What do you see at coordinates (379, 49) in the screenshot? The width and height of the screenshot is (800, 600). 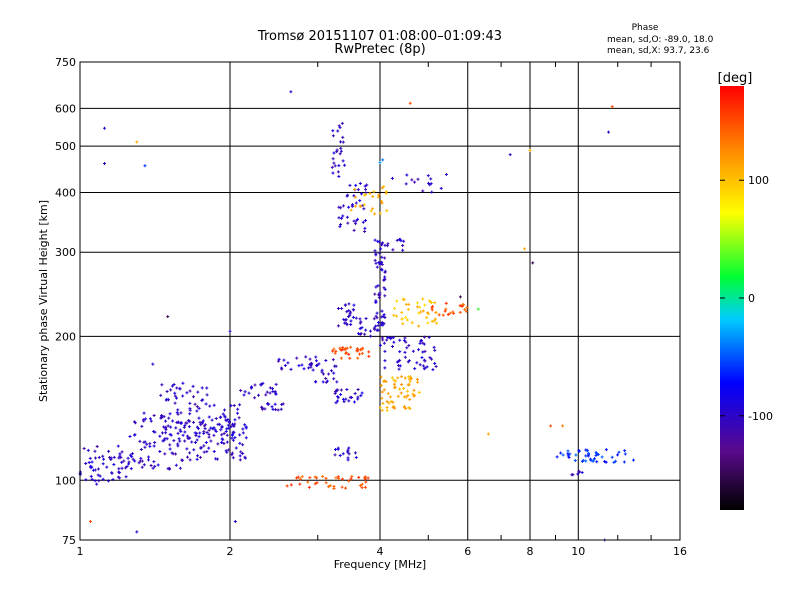 I see `chart-title-line2: RwPretec (8p)` at bounding box center [379, 49].